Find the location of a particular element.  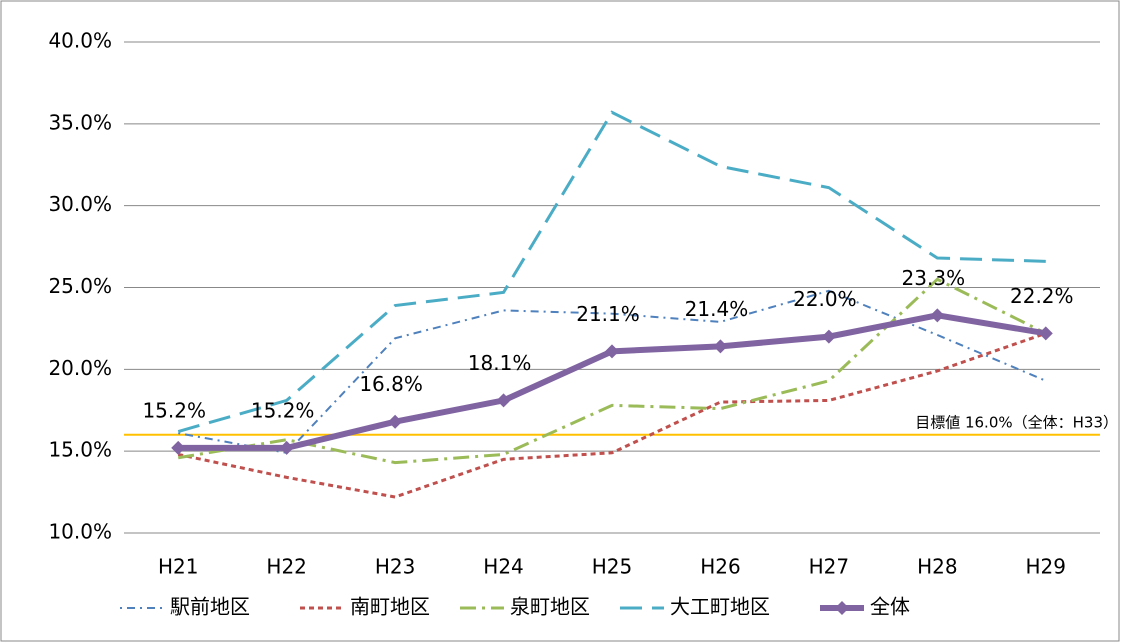

data-label: 23.3% is located at coordinates (934, 278).